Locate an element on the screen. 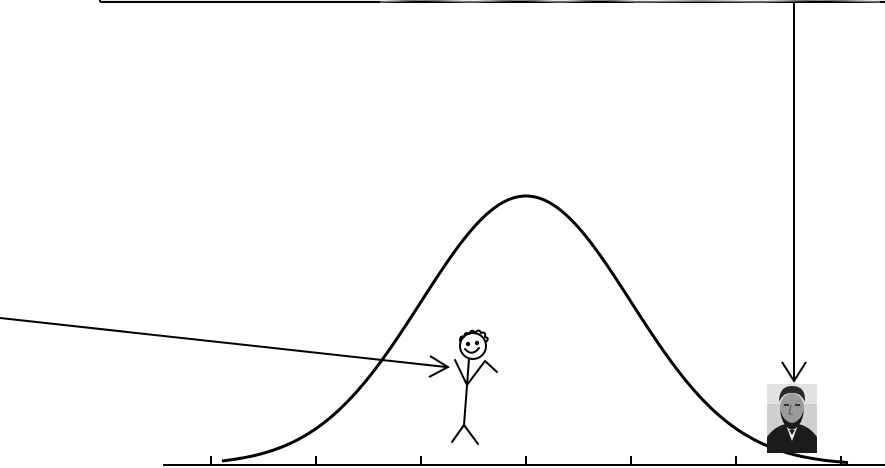  portrait-photo is located at coordinates (792, 418).